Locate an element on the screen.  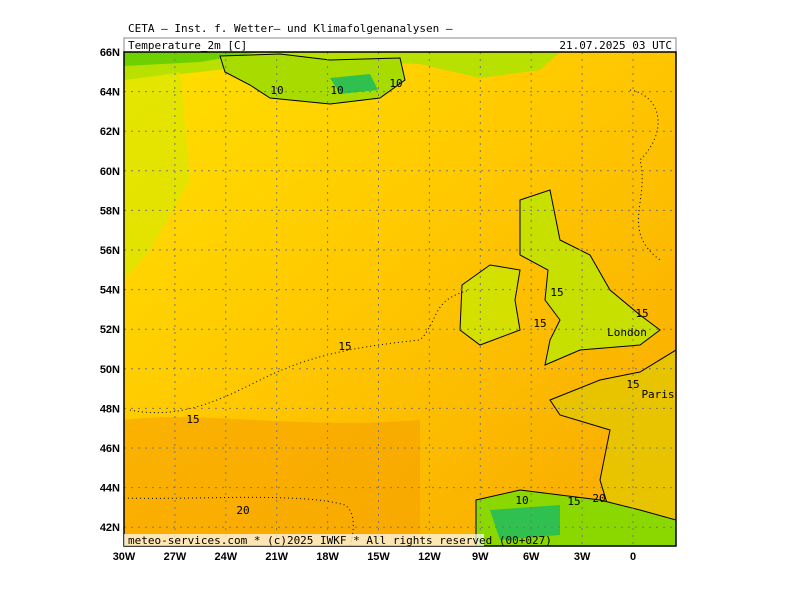
lon-label: 12W is located at coordinates (429, 557).